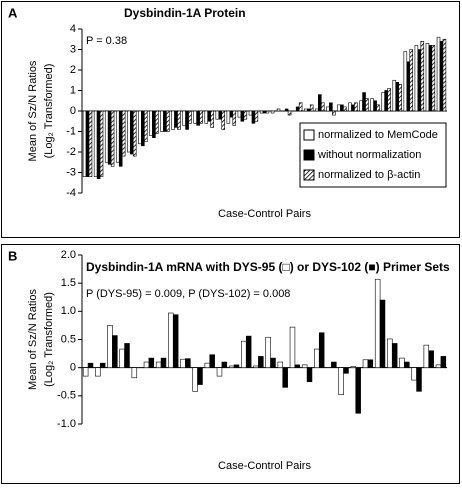  I want to click on legend-label: without normalization, so click(369, 155).